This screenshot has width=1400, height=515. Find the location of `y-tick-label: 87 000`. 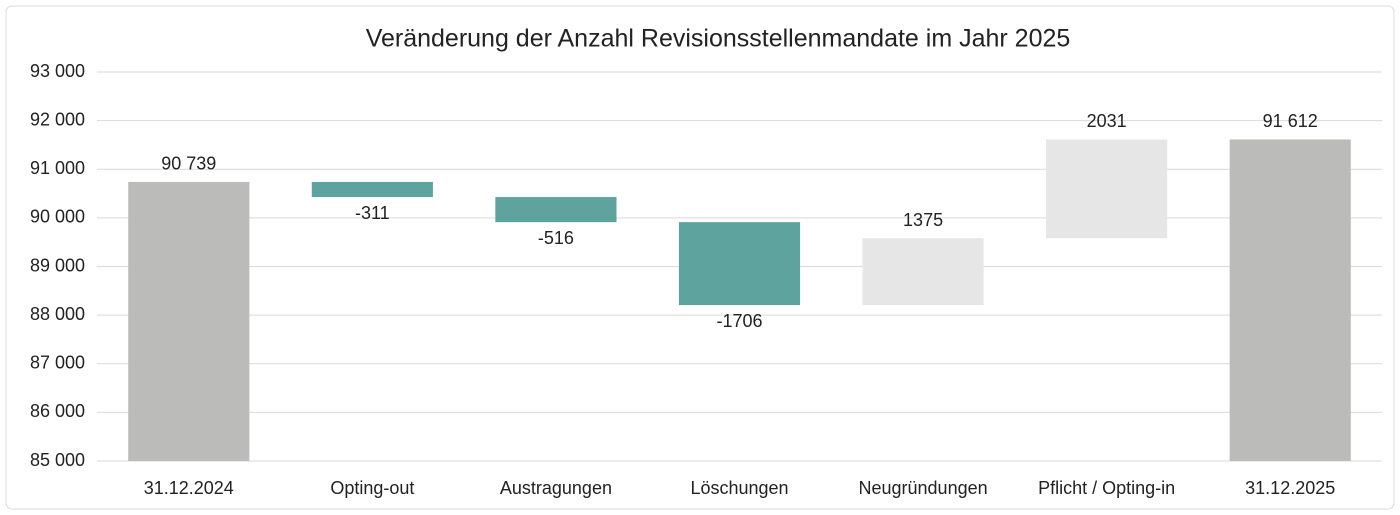

y-tick-label: 87 000 is located at coordinates (57, 363).